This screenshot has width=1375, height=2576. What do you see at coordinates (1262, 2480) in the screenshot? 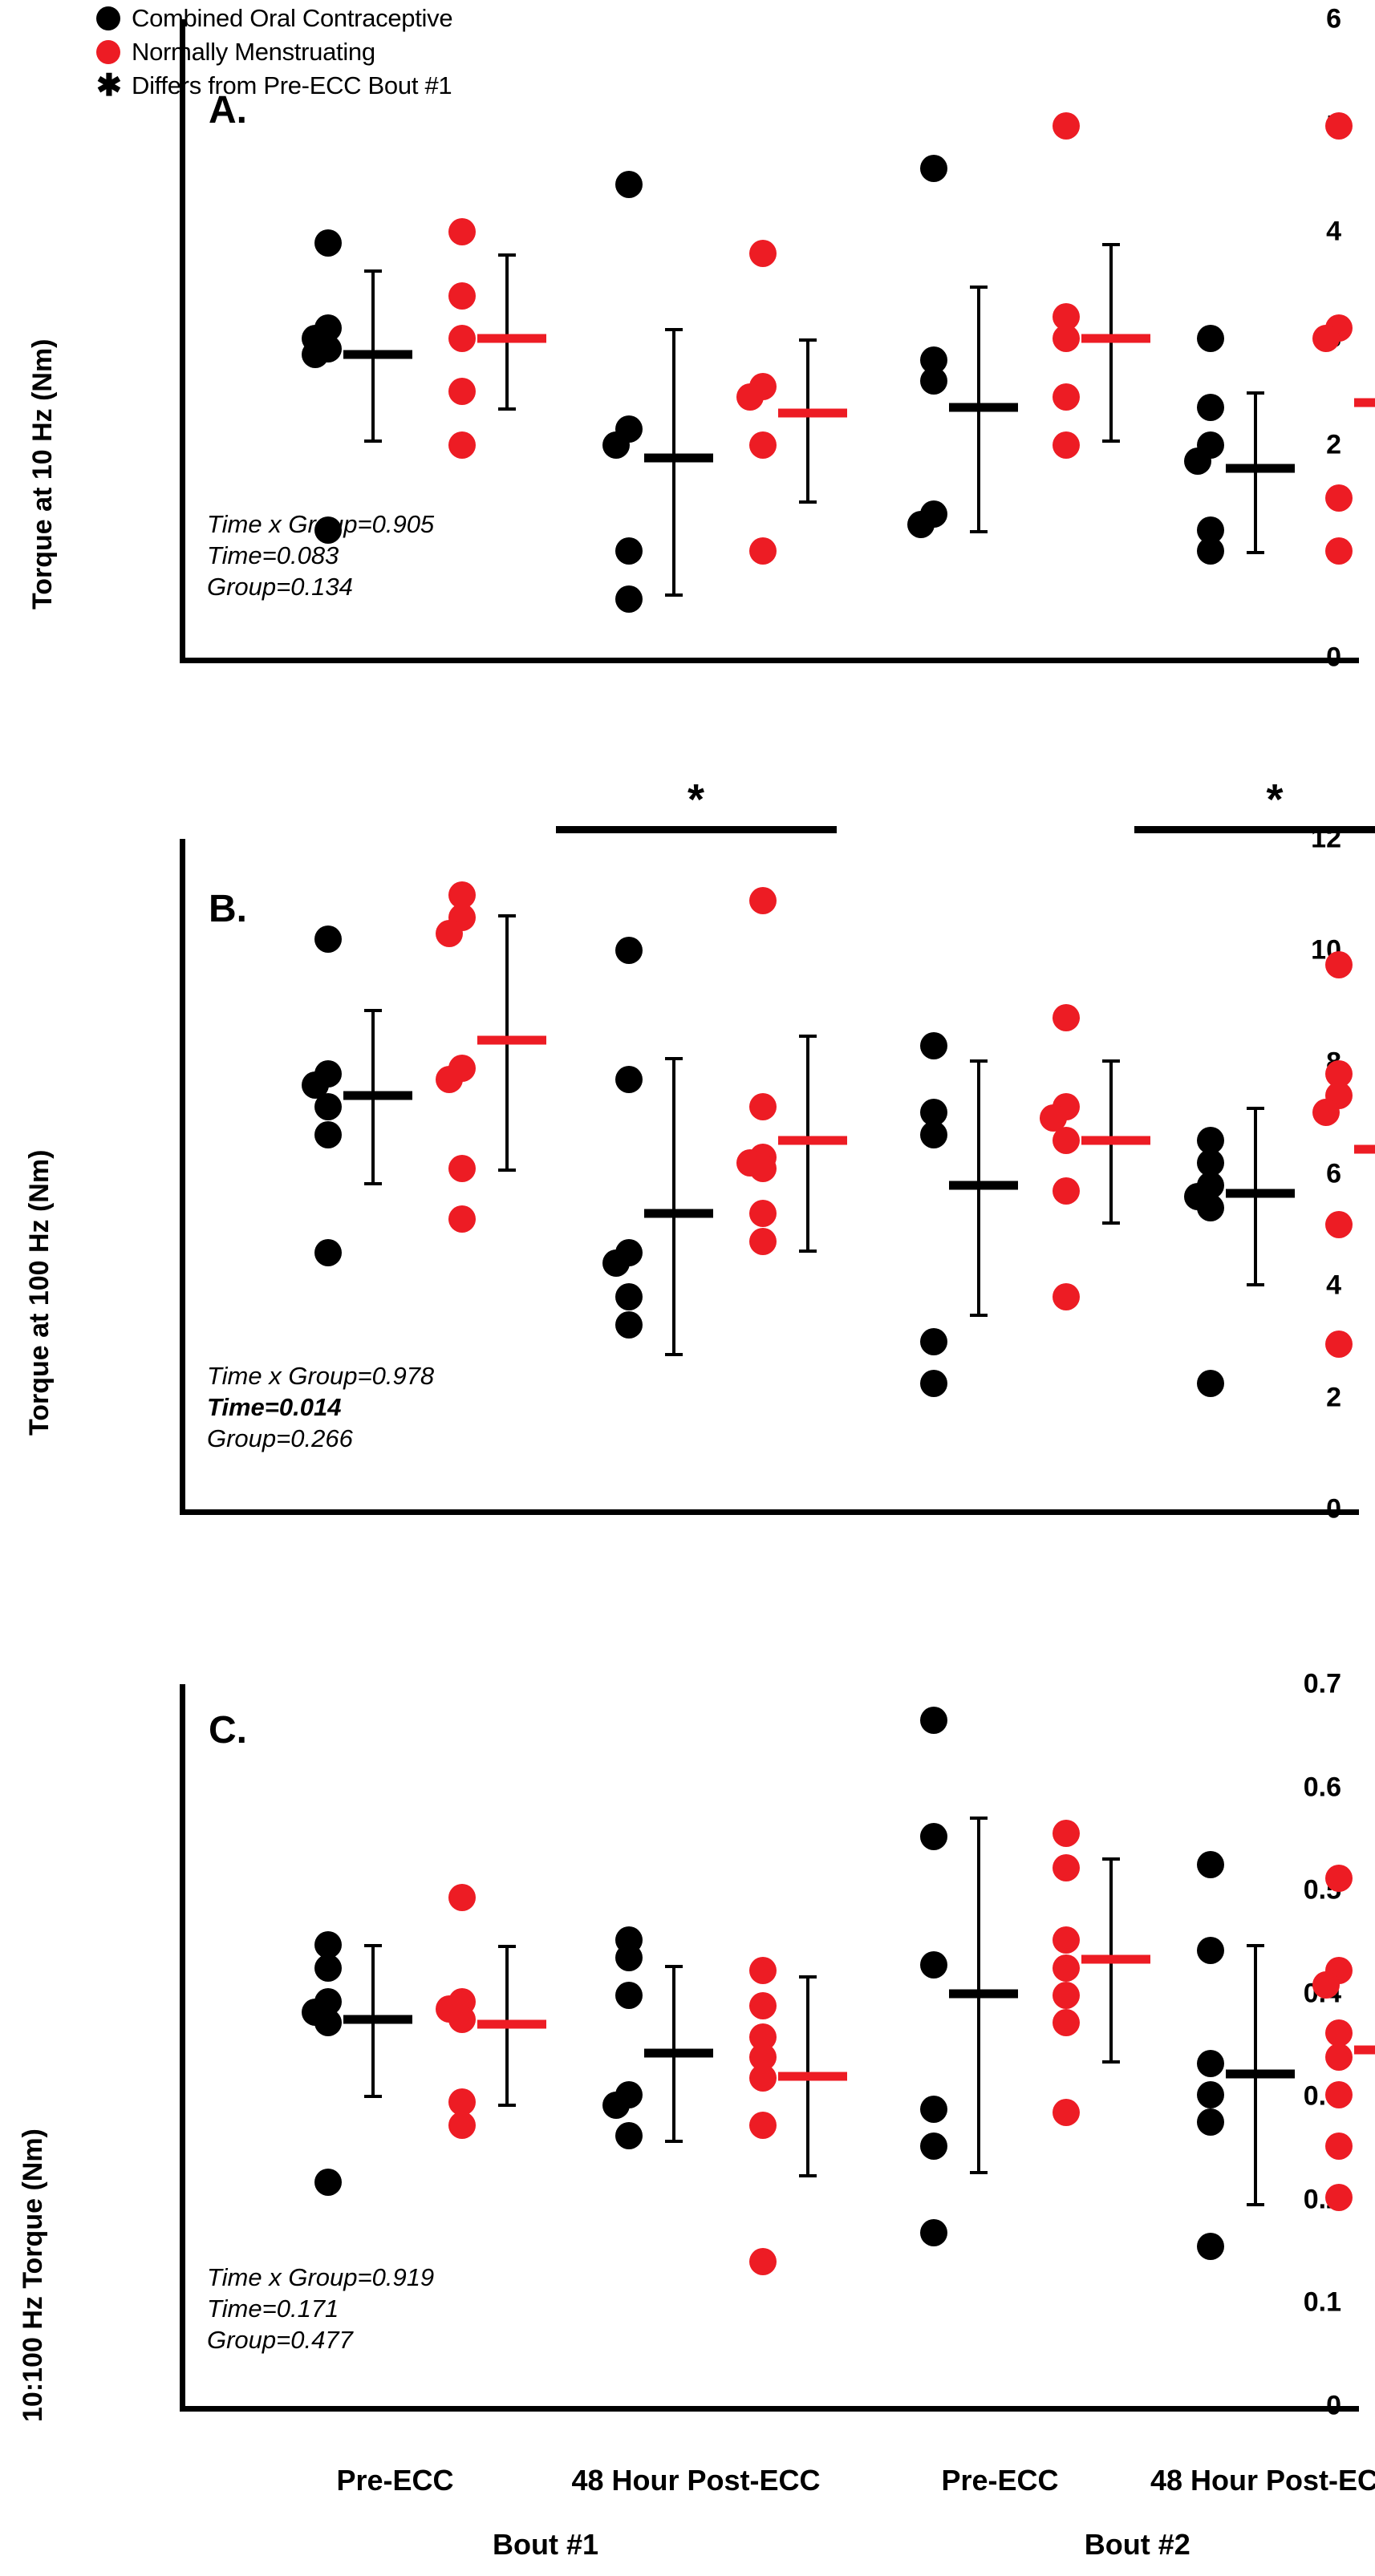
I see `x-axis-timepoint-label: 48 Hour Post-ECC` at bounding box center [1262, 2480].